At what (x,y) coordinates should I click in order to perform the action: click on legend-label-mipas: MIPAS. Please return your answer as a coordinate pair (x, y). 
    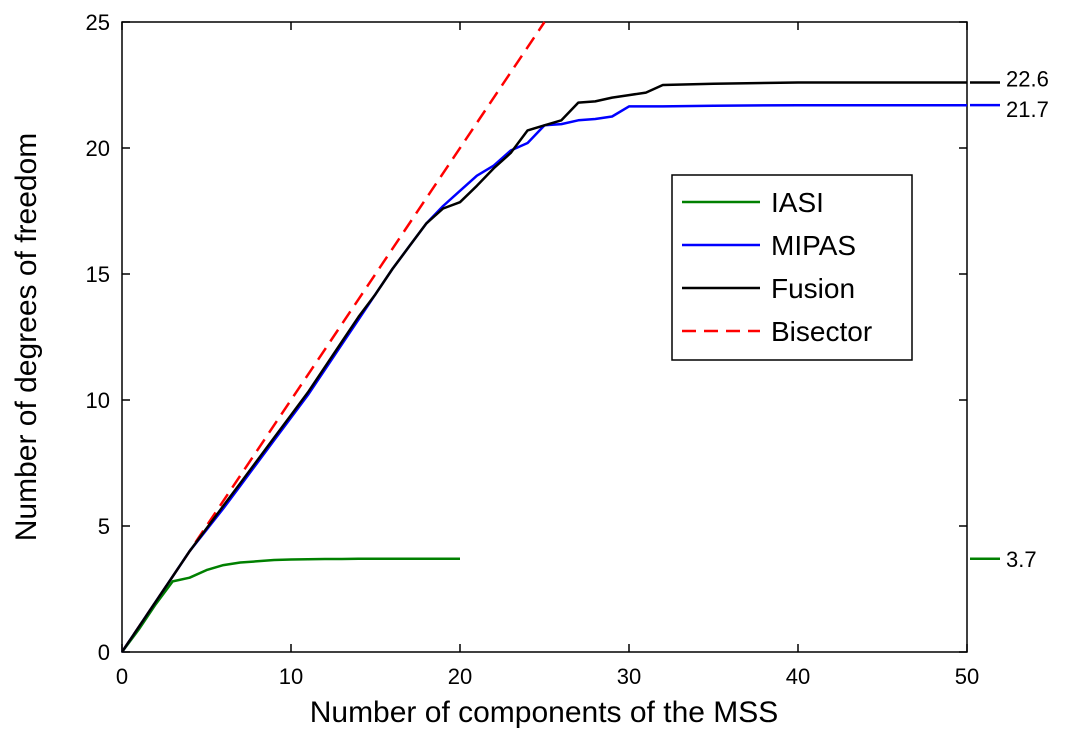
    Looking at the image, I should click on (813, 245).